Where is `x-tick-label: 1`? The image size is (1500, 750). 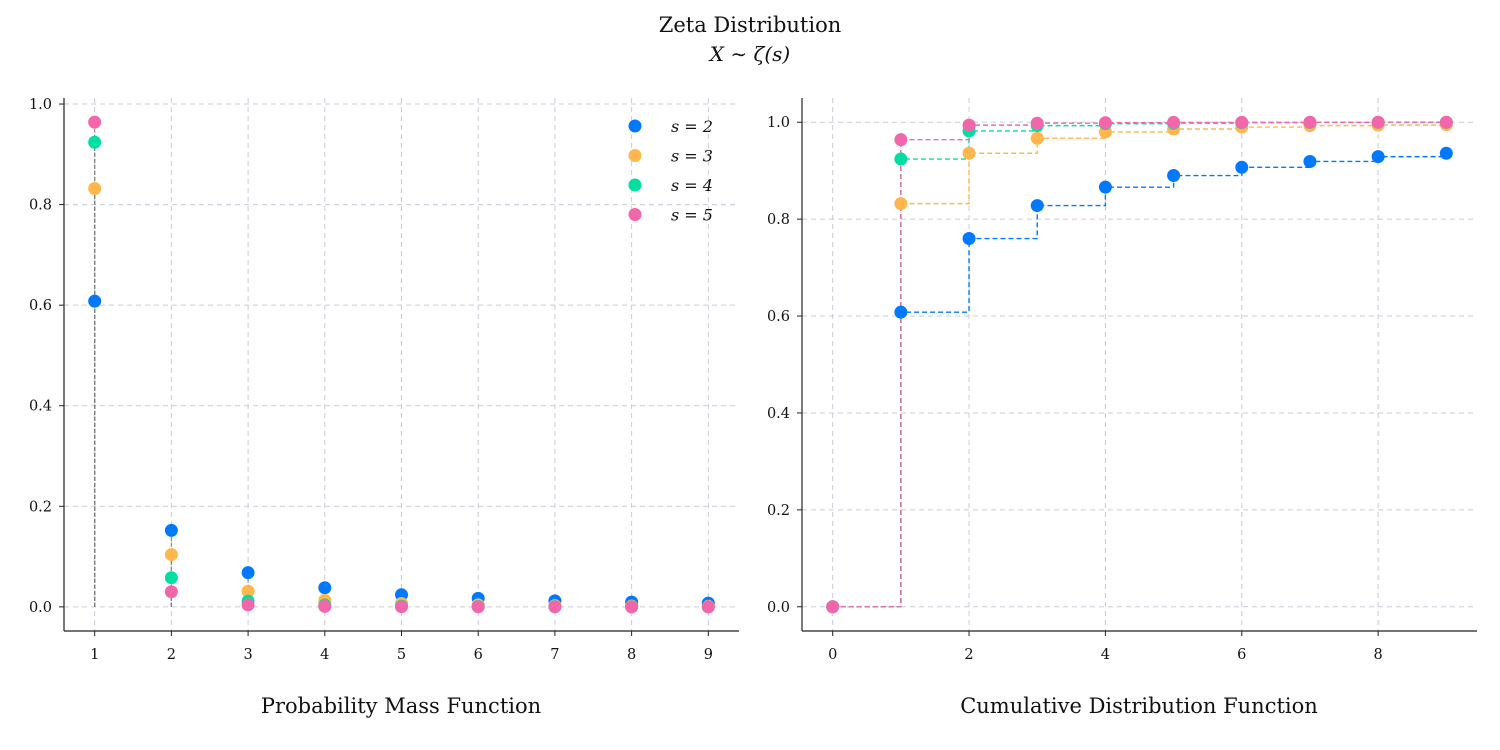
x-tick-label: 1 is located at coordinates (94, 655).